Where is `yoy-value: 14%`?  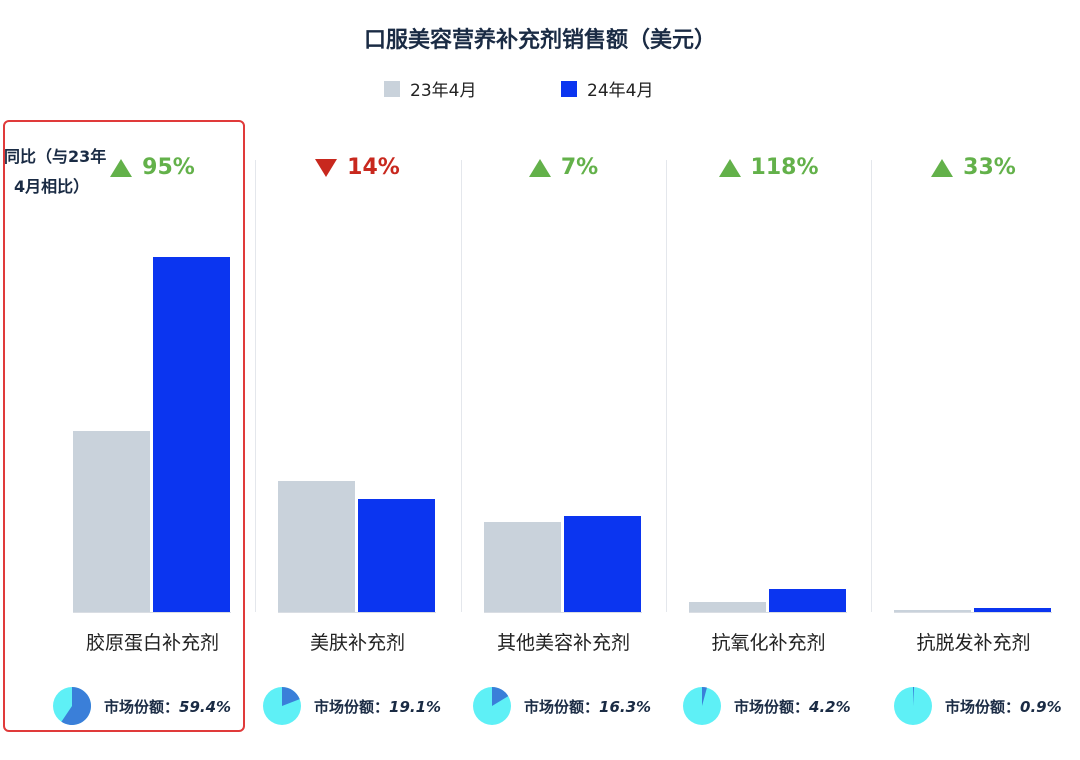 yoy-value: 14% is located at coordinates (373, 167).